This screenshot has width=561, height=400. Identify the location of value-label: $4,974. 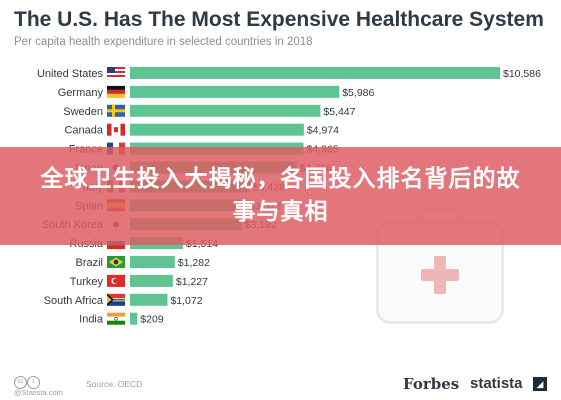
(323, 131).